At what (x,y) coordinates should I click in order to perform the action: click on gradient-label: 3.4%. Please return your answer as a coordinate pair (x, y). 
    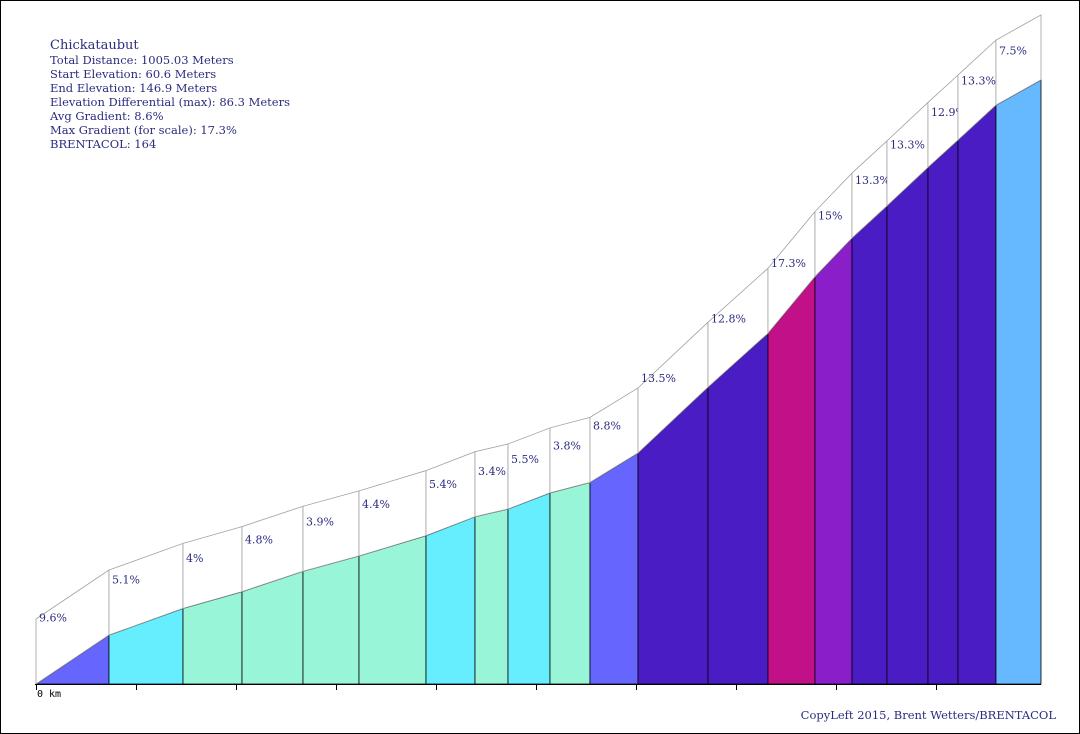
    Looking at the image, I should click on (492, 471).